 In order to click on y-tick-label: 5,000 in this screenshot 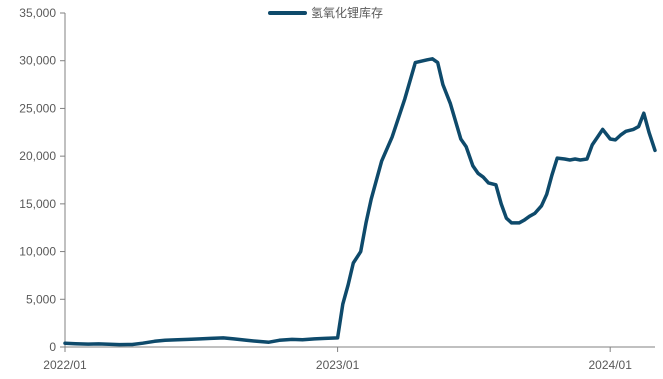, I will do `click(41, 299)`.